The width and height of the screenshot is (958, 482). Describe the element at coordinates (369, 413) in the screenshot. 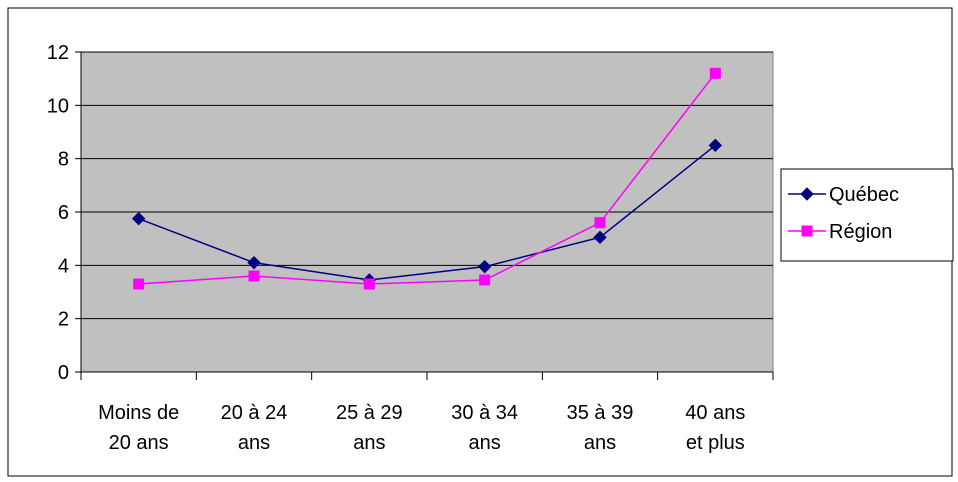

I see `x-tick-label-line: 25 à 29` at that location.